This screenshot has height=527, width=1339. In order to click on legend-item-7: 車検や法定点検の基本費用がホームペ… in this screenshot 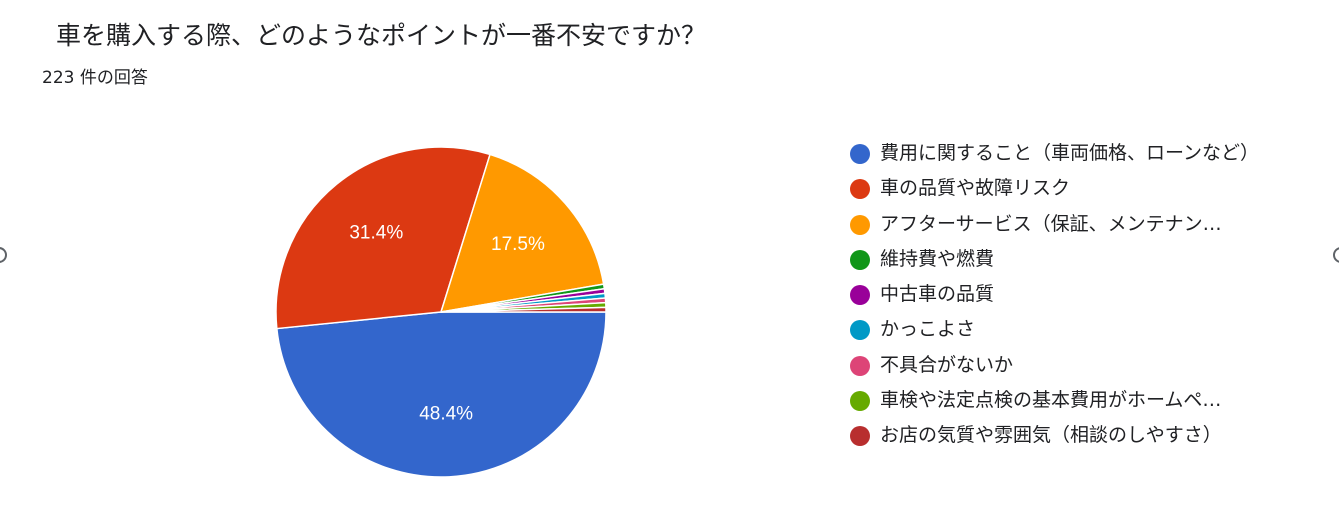, I will do `click(1070, 400)`.